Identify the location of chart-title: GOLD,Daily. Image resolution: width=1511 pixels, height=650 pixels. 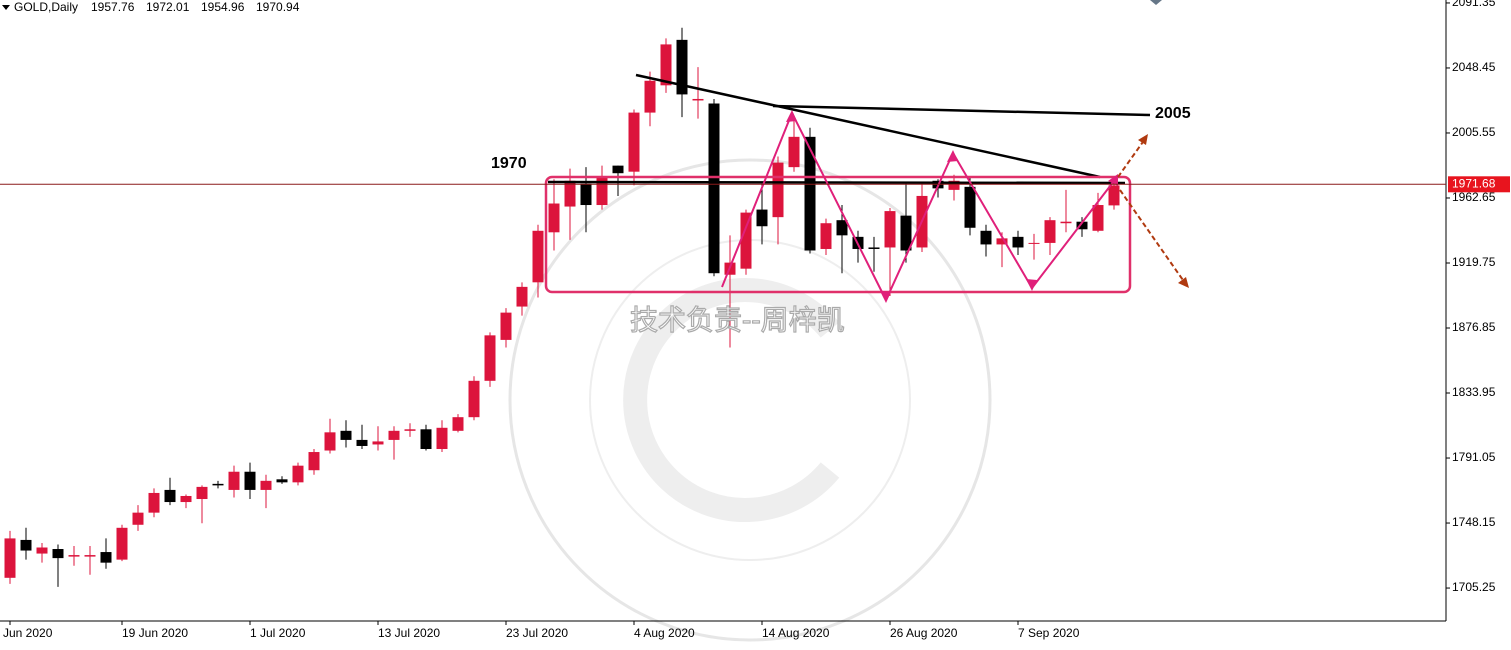
(46, 7).